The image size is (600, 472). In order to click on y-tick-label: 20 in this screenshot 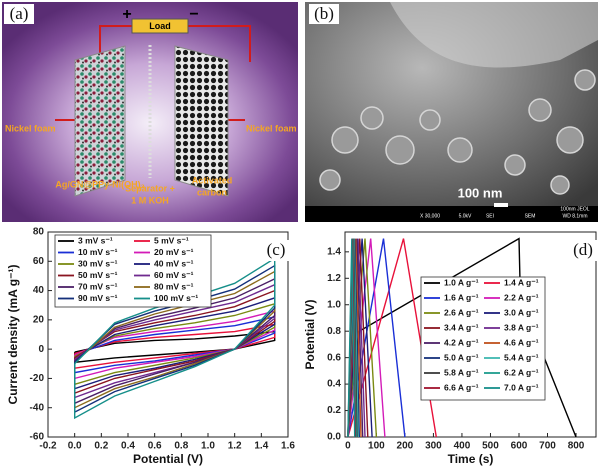, I will do `click(39, 319)`.